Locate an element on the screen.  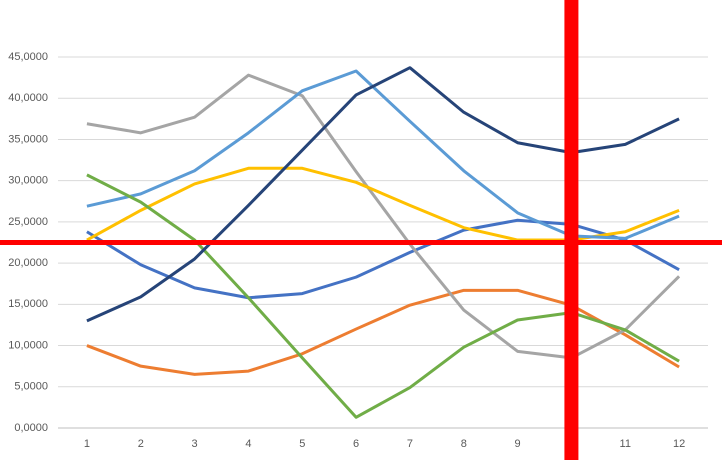
x-tick-label: 7 is located at coordinates (410, 444).